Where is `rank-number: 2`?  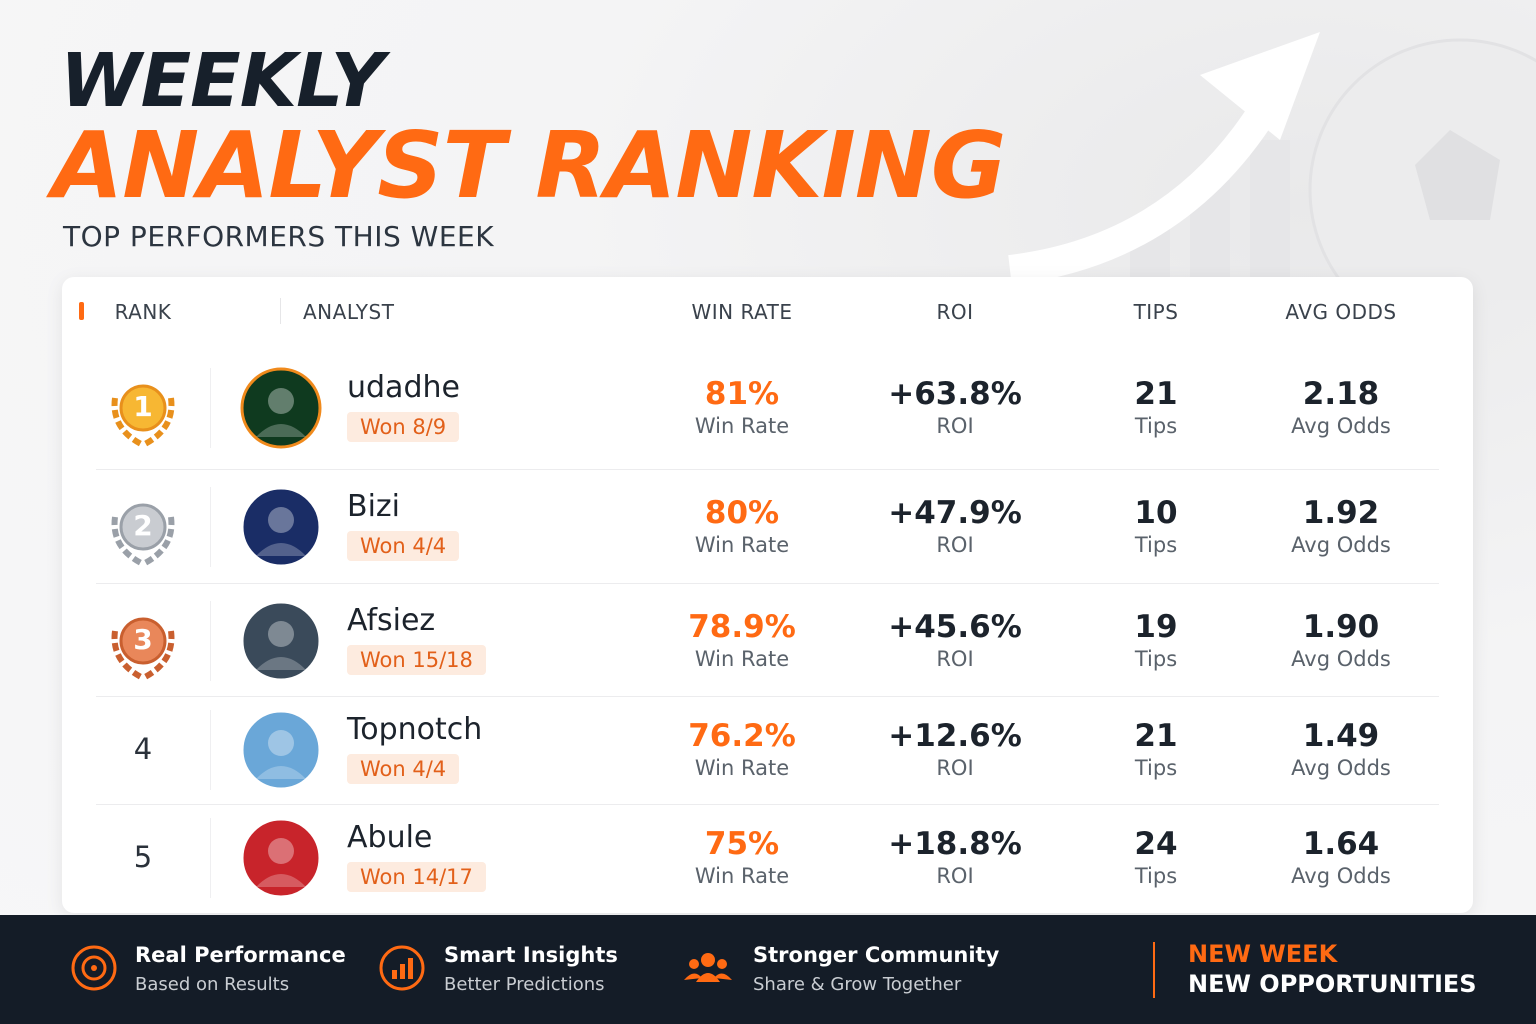
rank-number: 2 is located at coordinates (143, 525).